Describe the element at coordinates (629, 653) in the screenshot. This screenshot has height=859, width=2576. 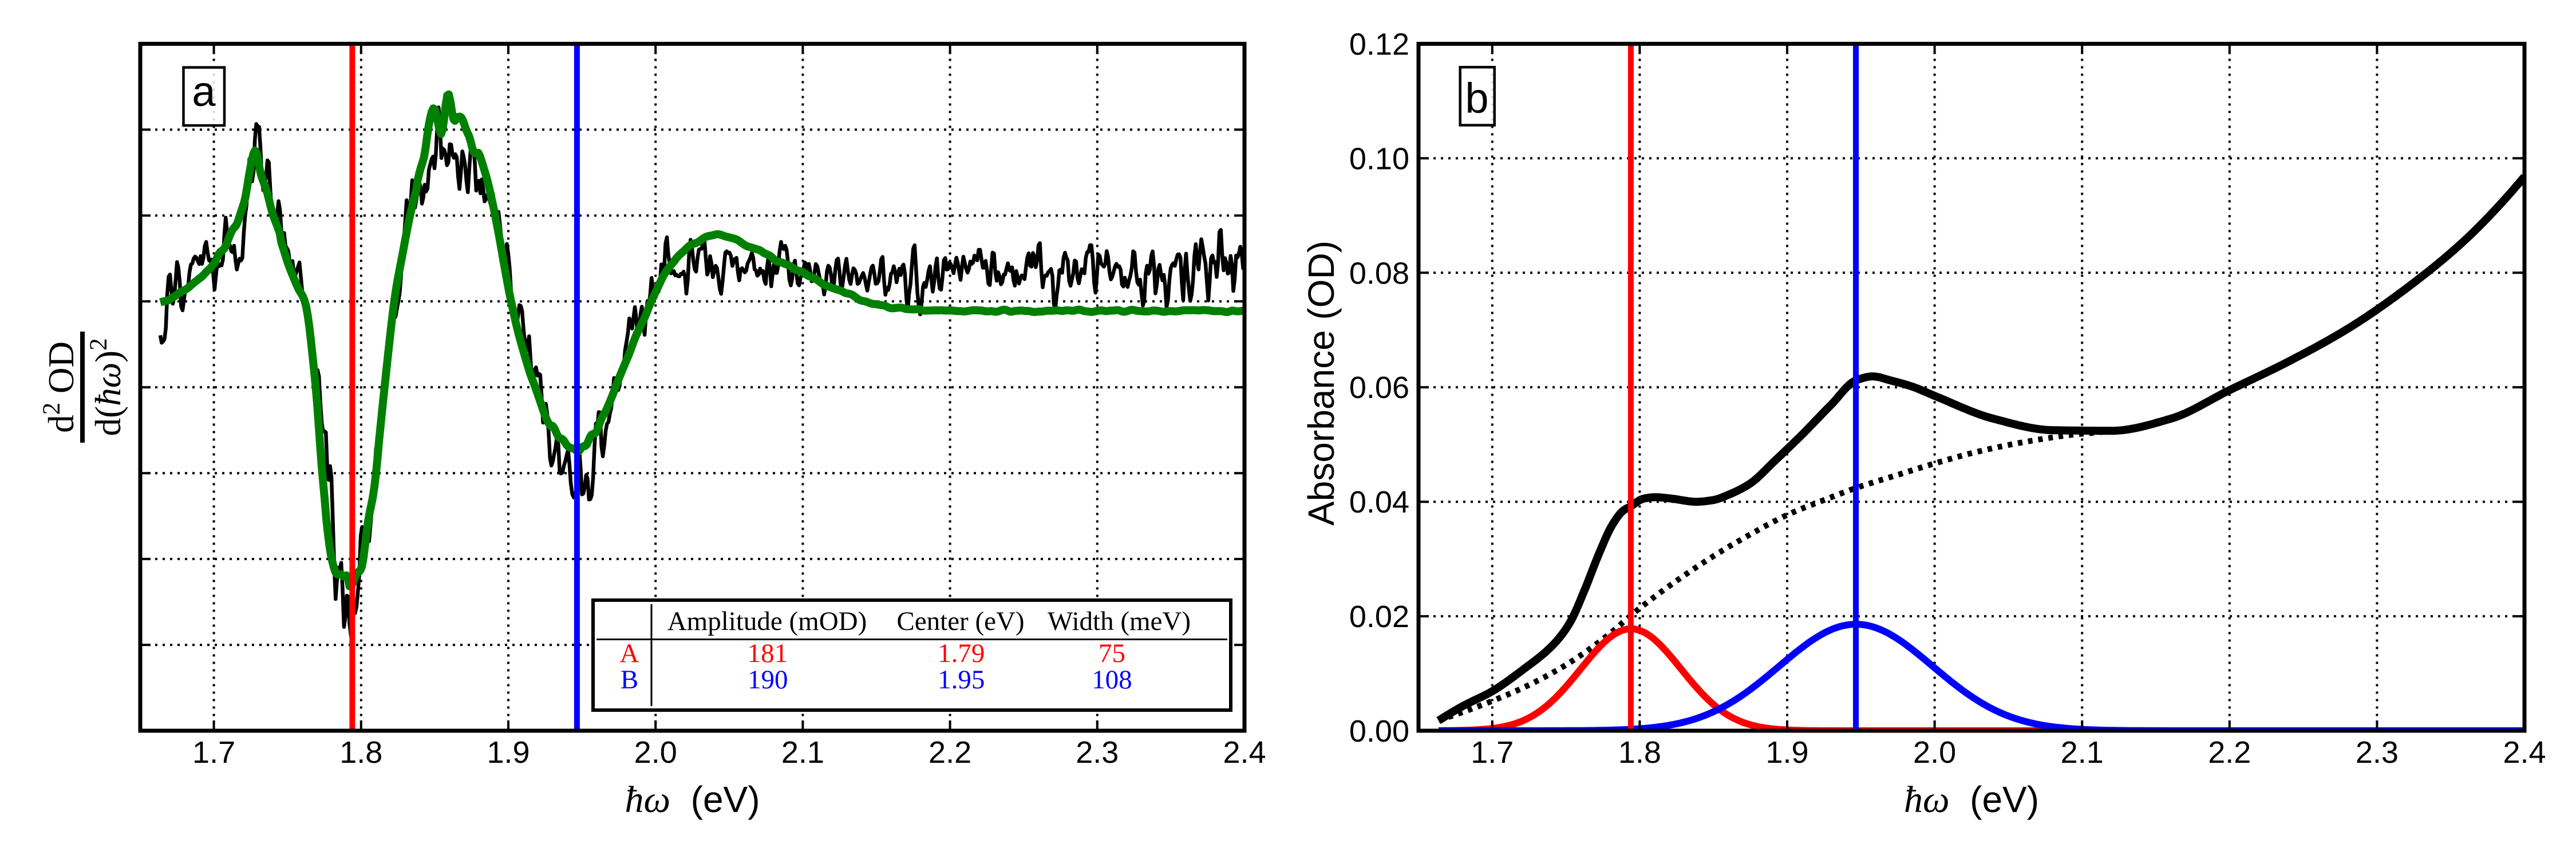
I see `svg-text: A` at that location.